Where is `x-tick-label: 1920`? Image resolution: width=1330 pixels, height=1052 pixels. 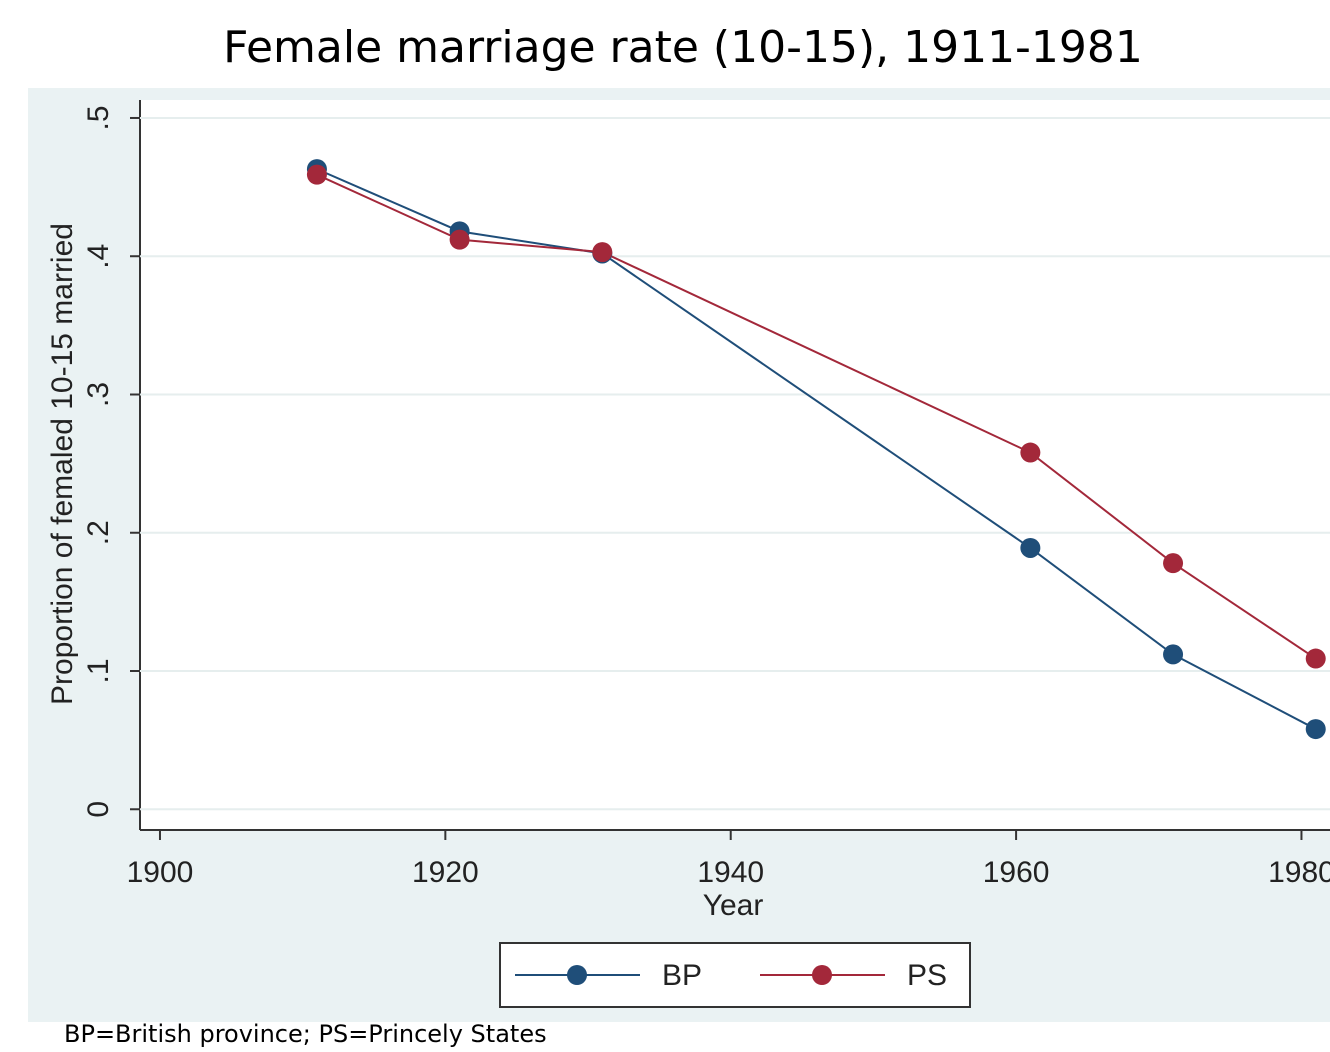 x-tick-label: 1920 is located at coordinates (445, 872).